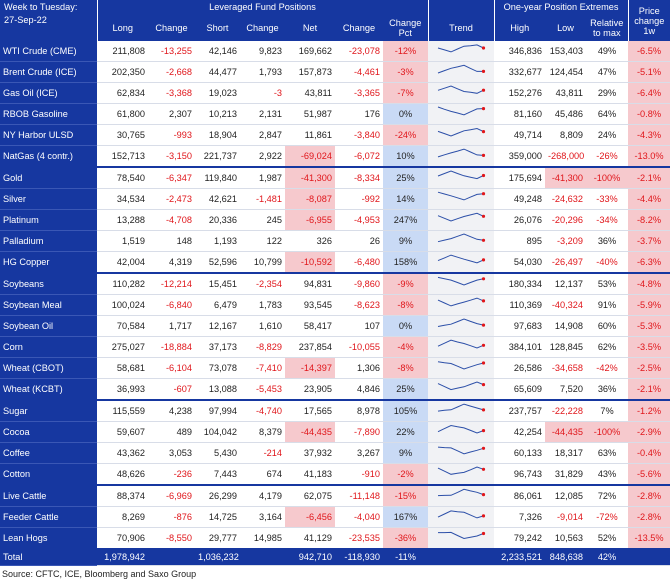 The image size is (670, 582). What do you see at coordinates (262, 453) in the screenshot?
I see `cell: -214` at bounding box center [262, 453].